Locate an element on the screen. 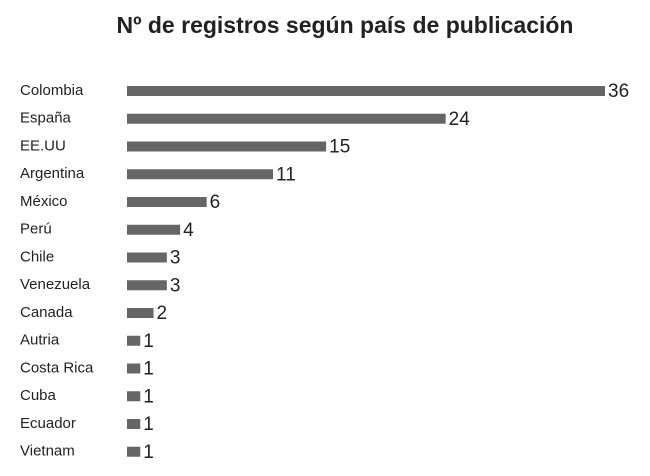 Image resolution: width=650 pixels, height=476 pixels. value-label: 4 is located at coordinates (188, 230).